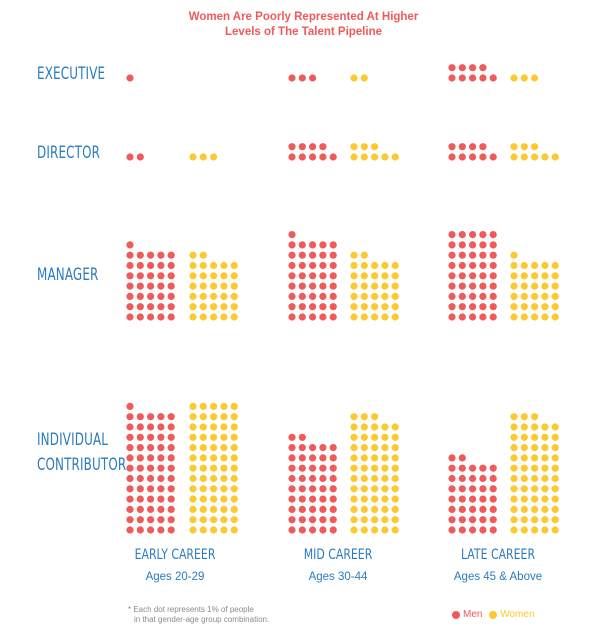 The height and width of the screenshot is (641, 607). Describe the element at coordinates (130, 78) in the screenshot. I see `dot-group-men-early-career-executive` at that location.